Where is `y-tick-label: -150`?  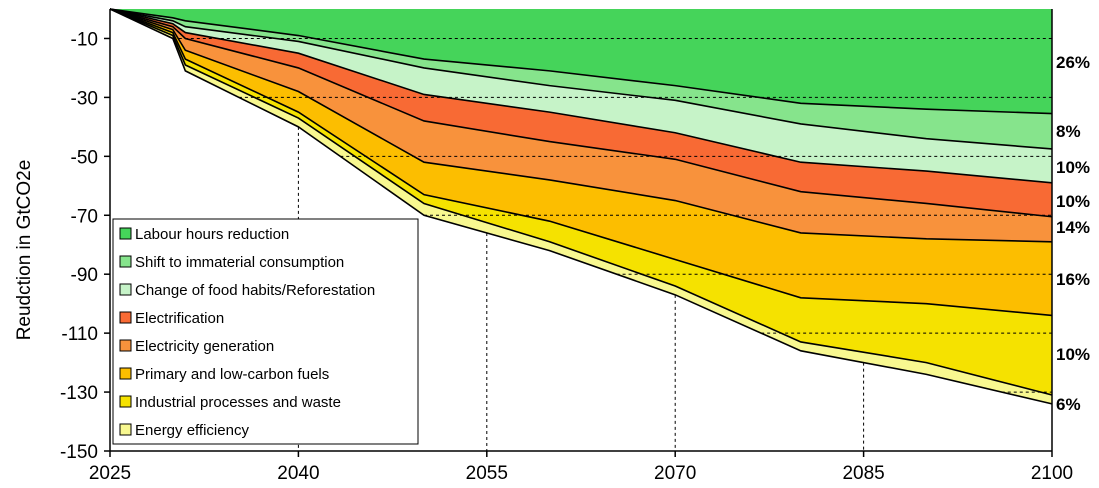
y-tick-label: -150 is located at coordinates (79, 452).